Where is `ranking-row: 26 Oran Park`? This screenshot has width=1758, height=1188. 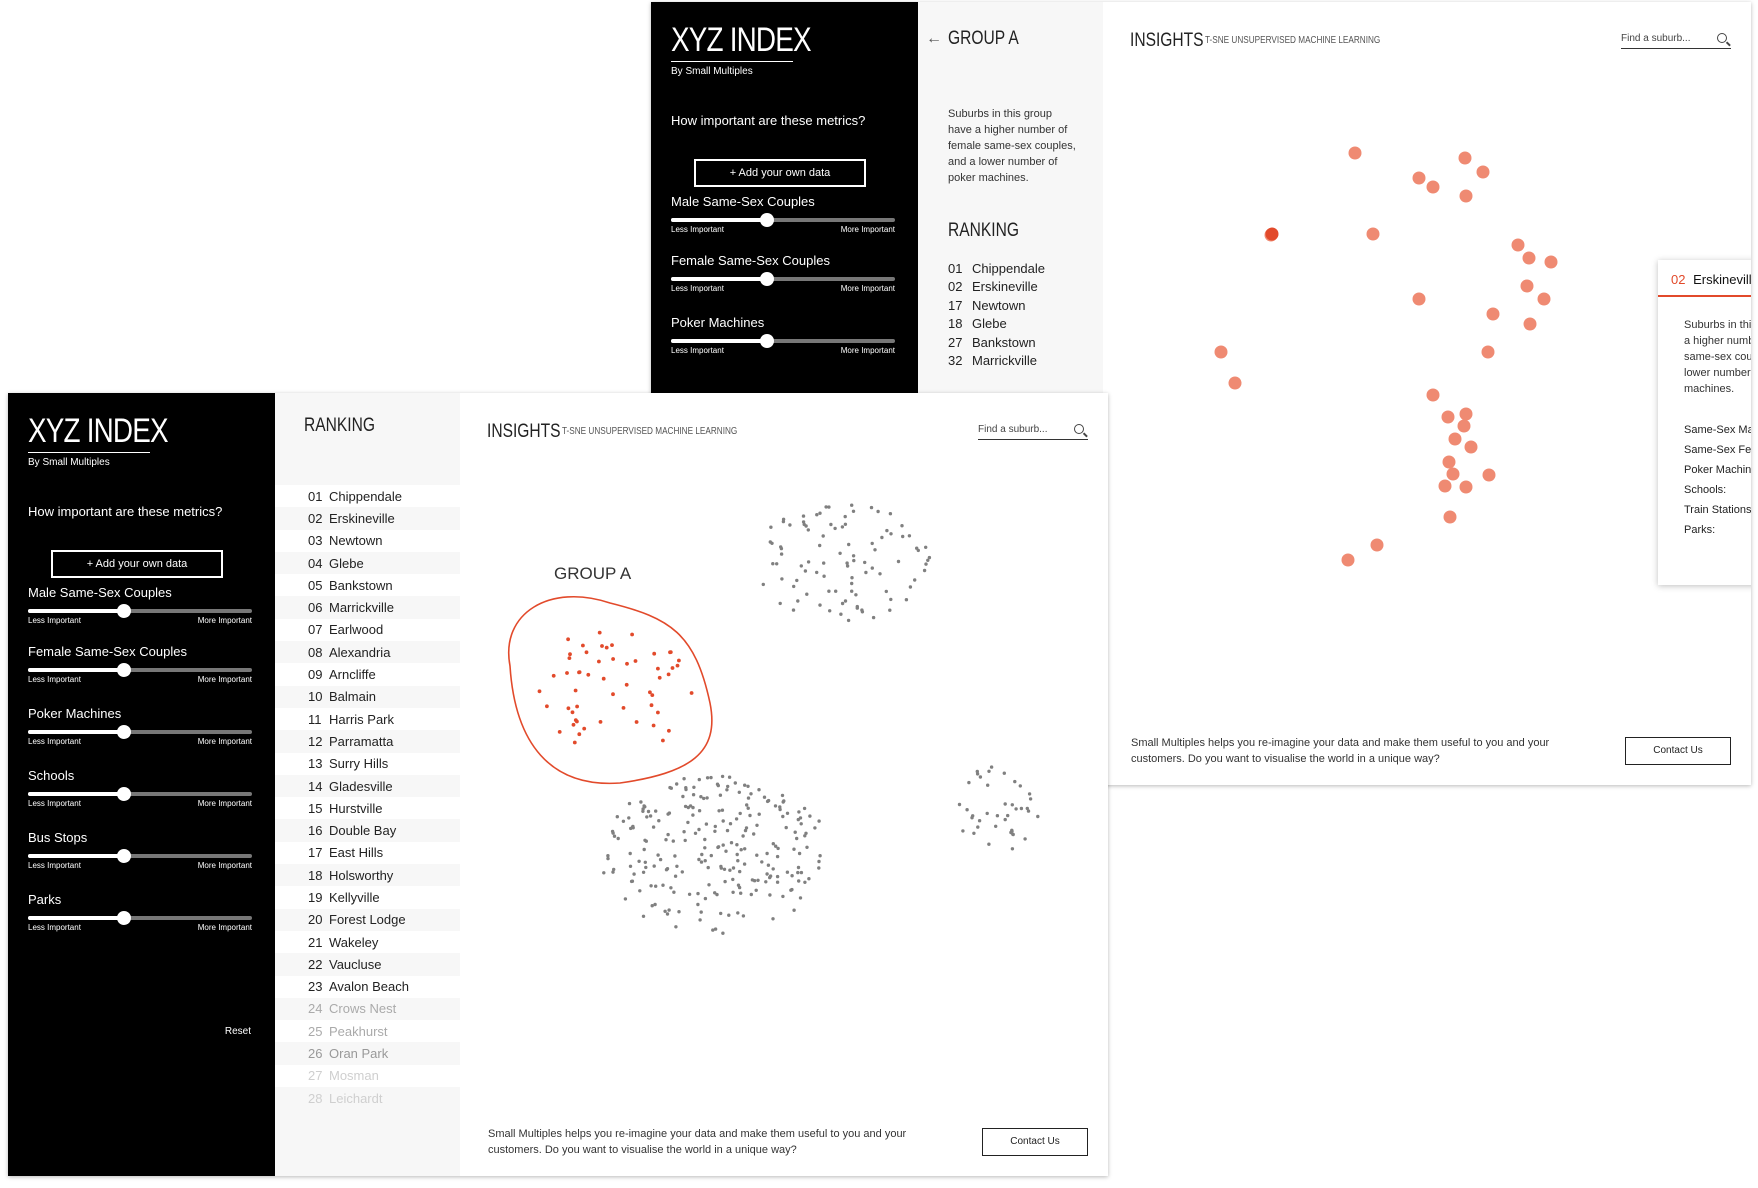 ranking-row: 26 Oran Park is located at coordinates (367, 1053).